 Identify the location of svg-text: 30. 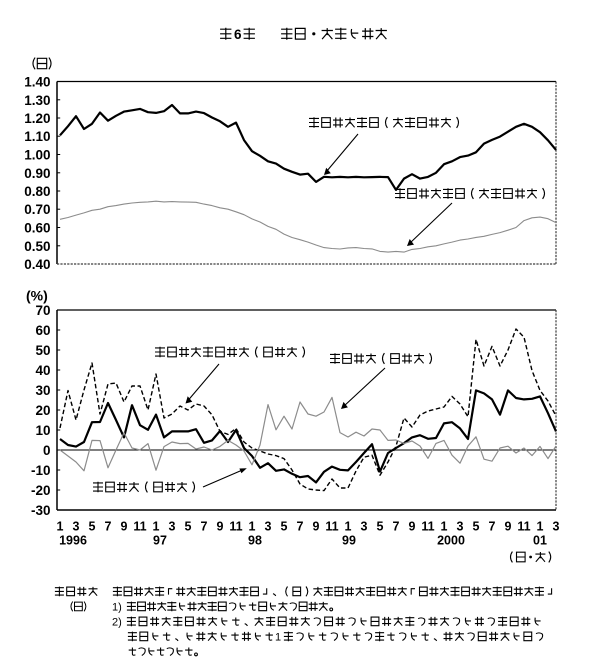
(42, 390).